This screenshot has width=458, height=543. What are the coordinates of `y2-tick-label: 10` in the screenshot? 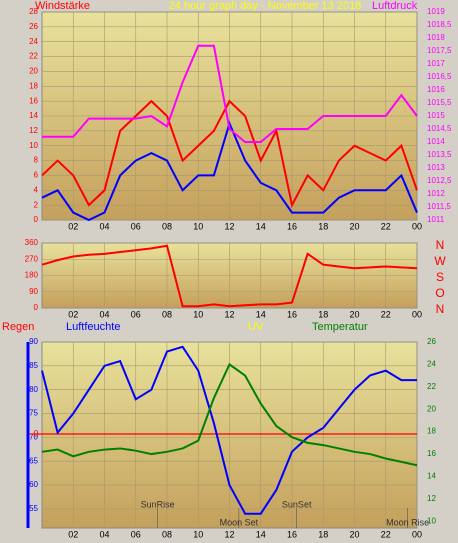 It's located at (431, 520).